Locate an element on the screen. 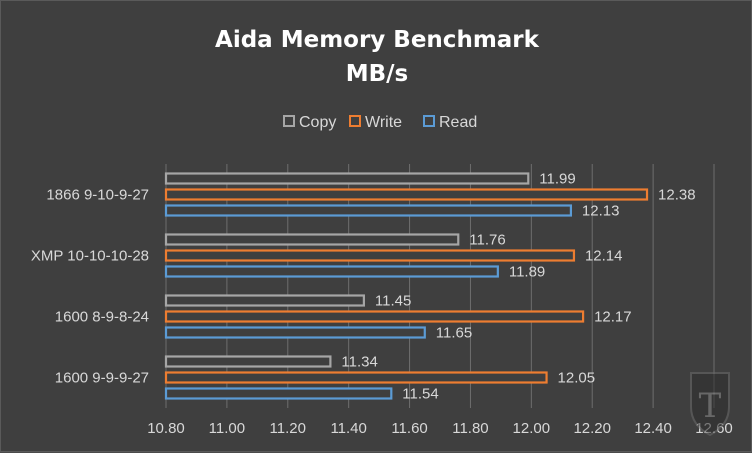  data-label: 11.34 is located at coordinates (359, 362).